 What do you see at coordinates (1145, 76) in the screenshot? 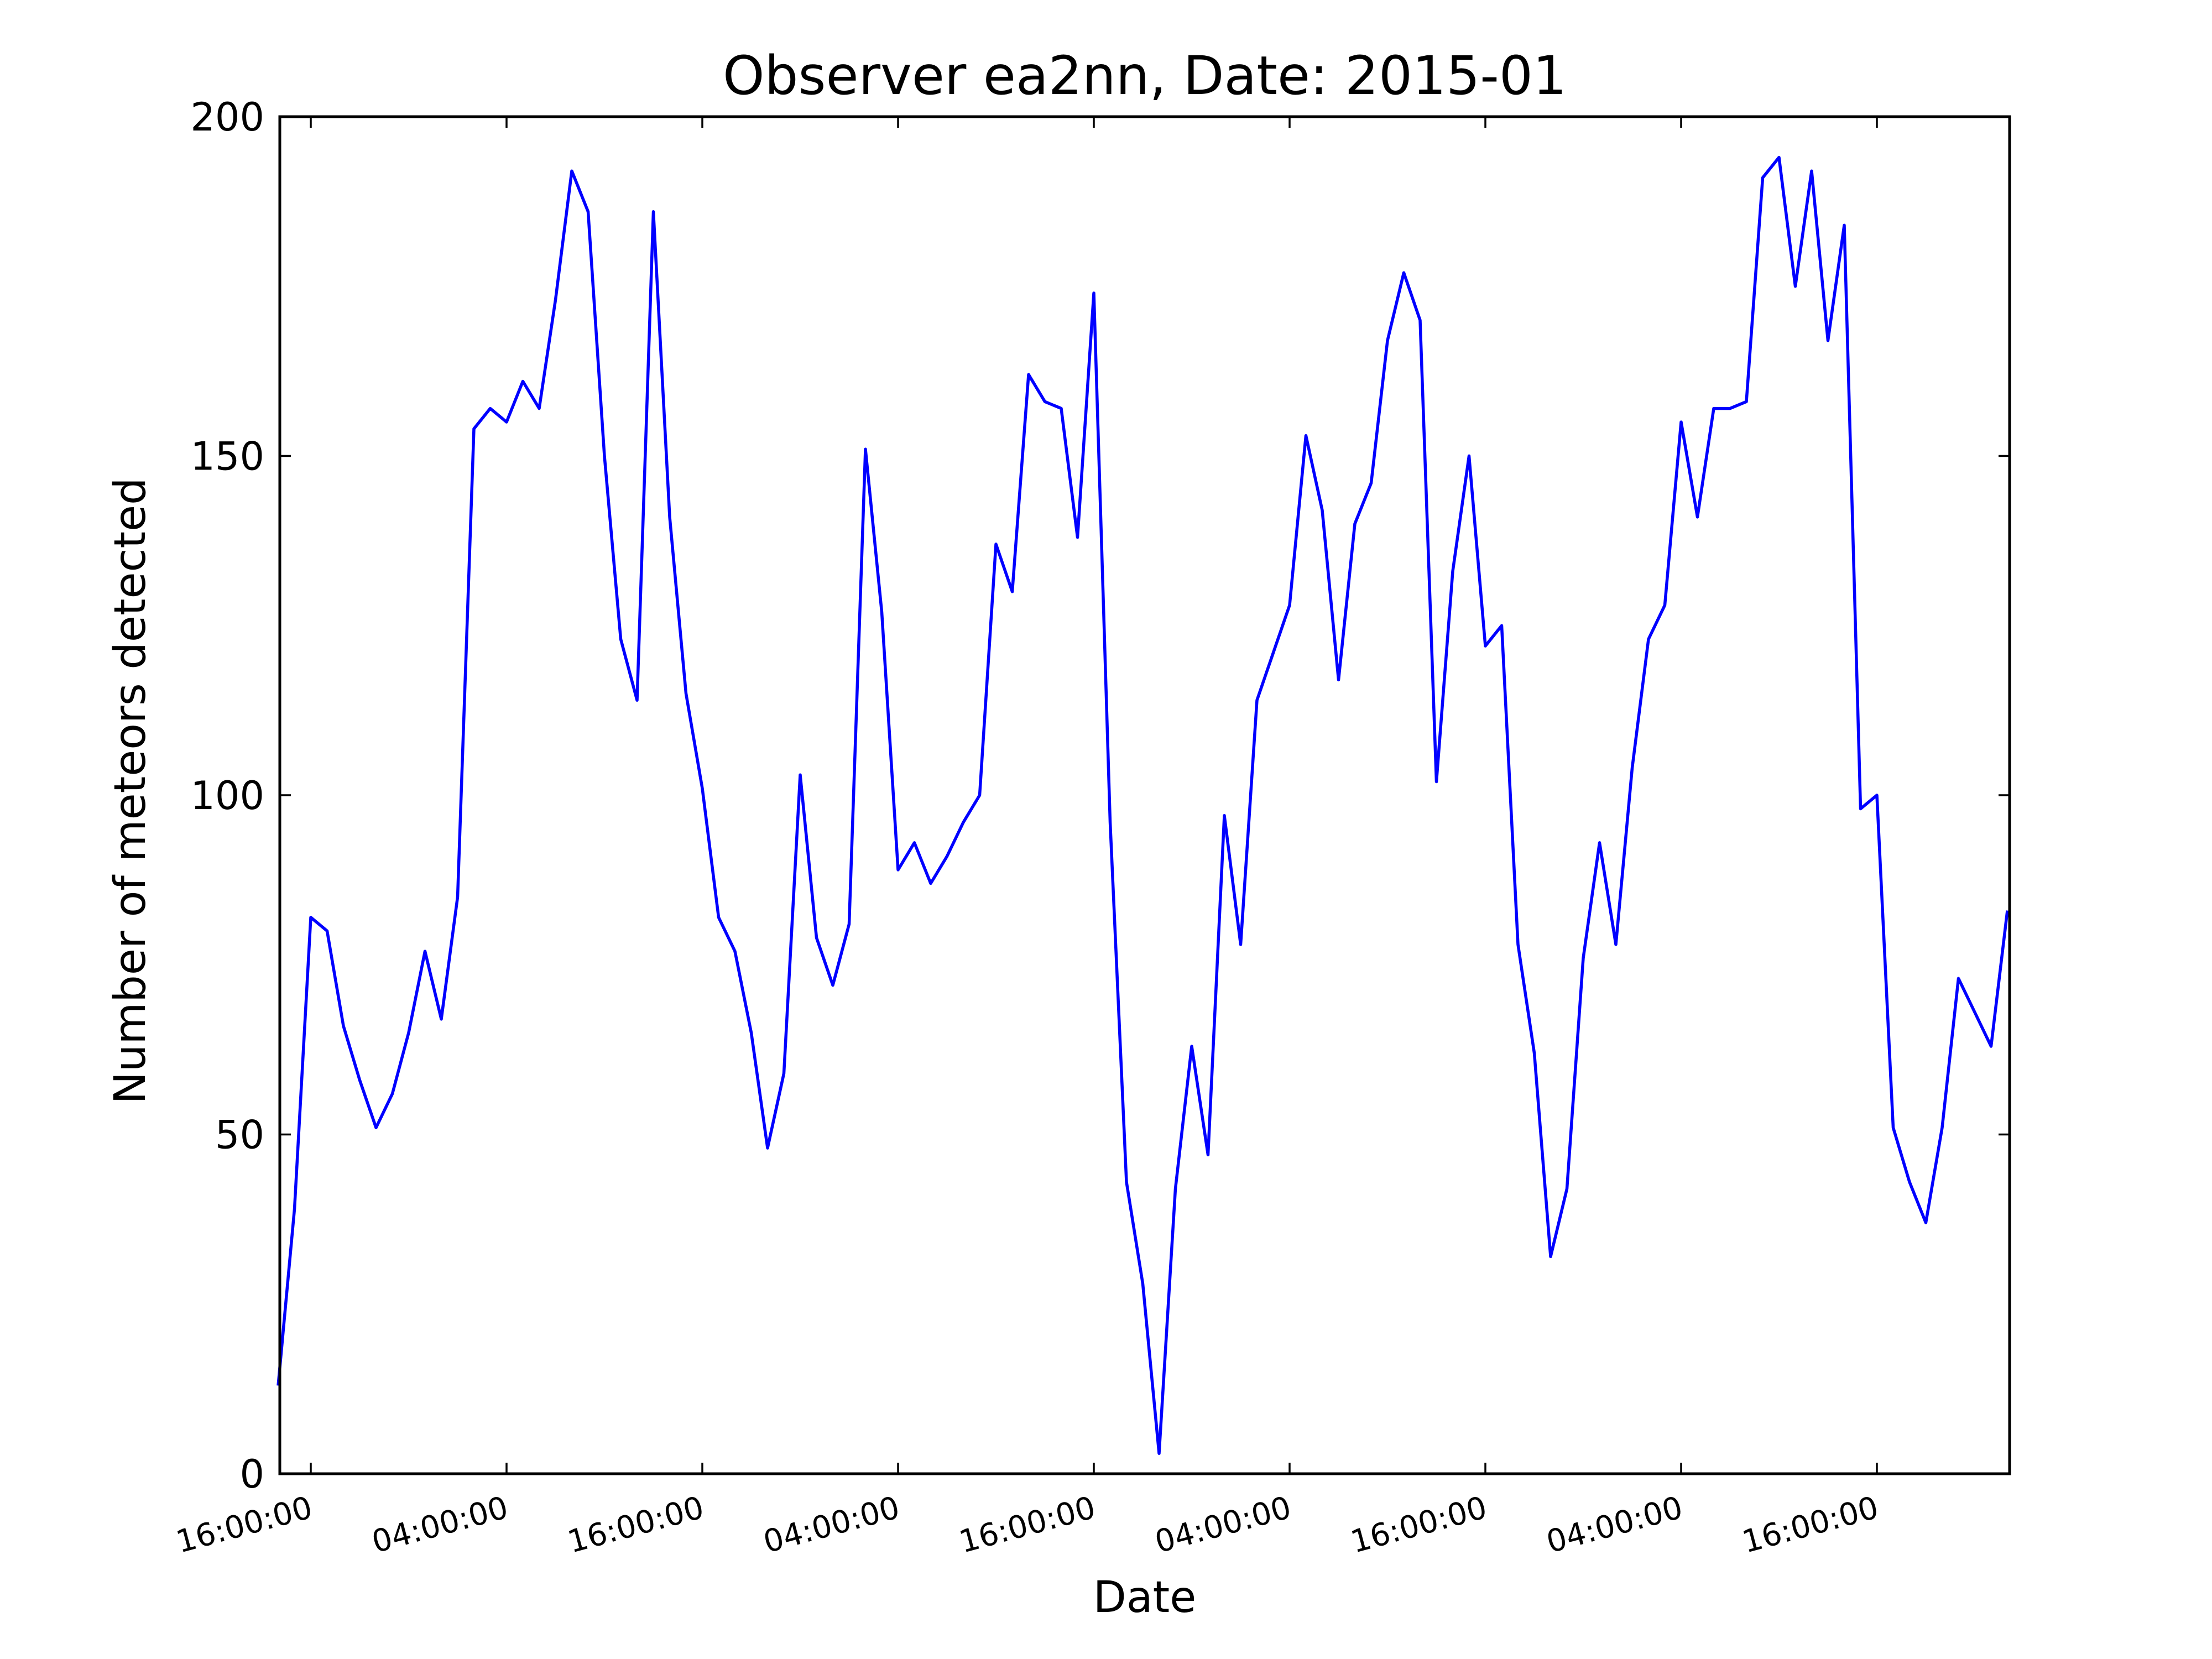
I see `chart-title: Observer ea2nn, Date: 2015-01` at bounding box center [1145, 76].